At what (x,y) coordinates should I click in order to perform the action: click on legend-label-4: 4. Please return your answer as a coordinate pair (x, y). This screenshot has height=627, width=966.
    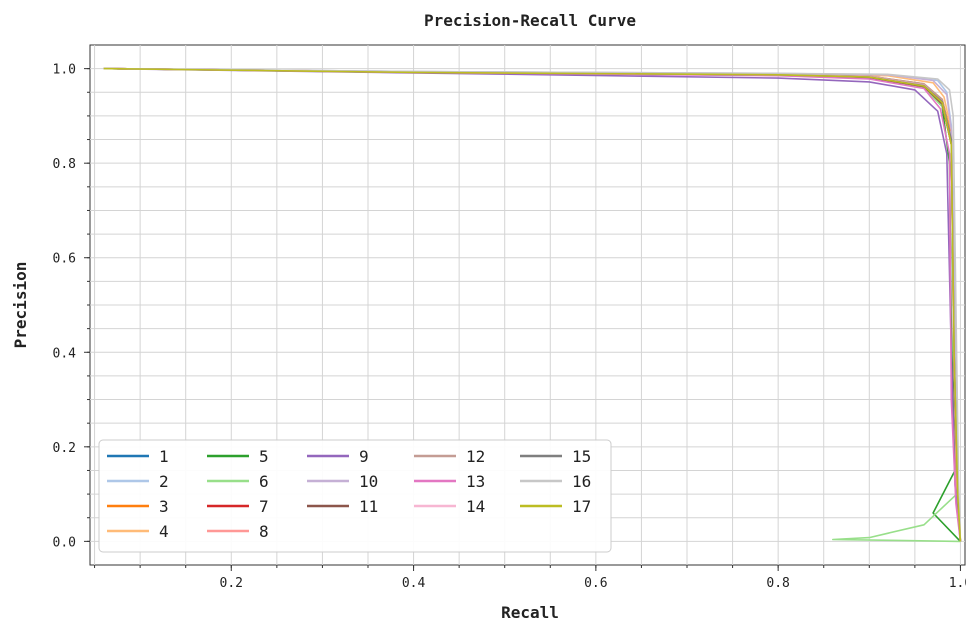
    Looking at the image, I should click on (164, 531).